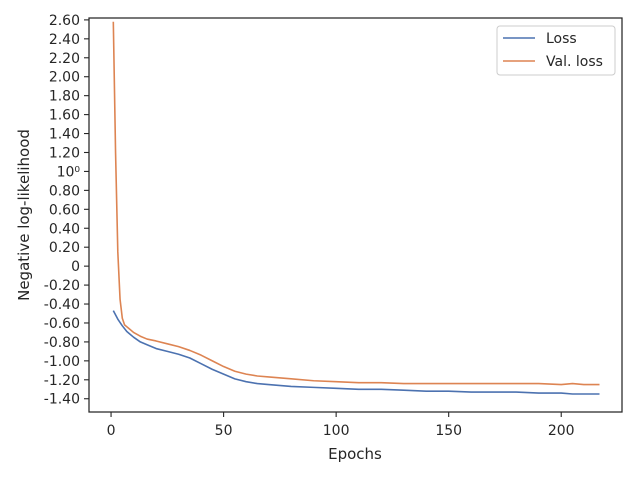 The height and width of the screenshot is (480, 640). What do you see at coordinates (111, 431) in the screenshot?
I see `x-tick-label: 0` at bounding box center [111, 431].